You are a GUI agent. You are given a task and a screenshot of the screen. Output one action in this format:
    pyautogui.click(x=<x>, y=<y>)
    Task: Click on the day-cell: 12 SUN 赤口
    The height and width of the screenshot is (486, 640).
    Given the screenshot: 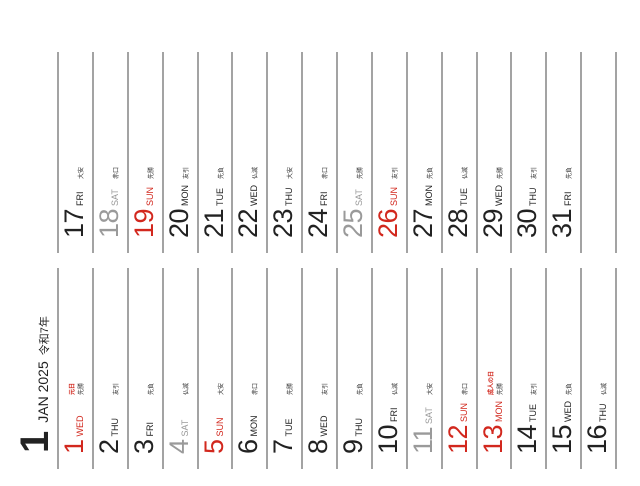 What is the action you would take?
    pyautogui.click(x=460, y=368)
    